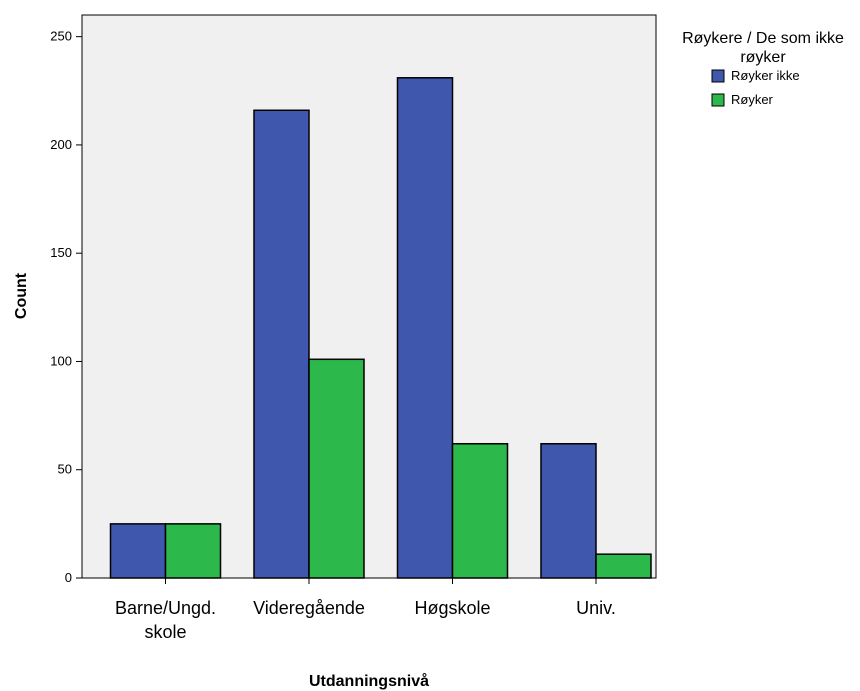 The width and height of the screenshot is (860, 691). I want to click on y-tick-label: 100, so click(61, 360).